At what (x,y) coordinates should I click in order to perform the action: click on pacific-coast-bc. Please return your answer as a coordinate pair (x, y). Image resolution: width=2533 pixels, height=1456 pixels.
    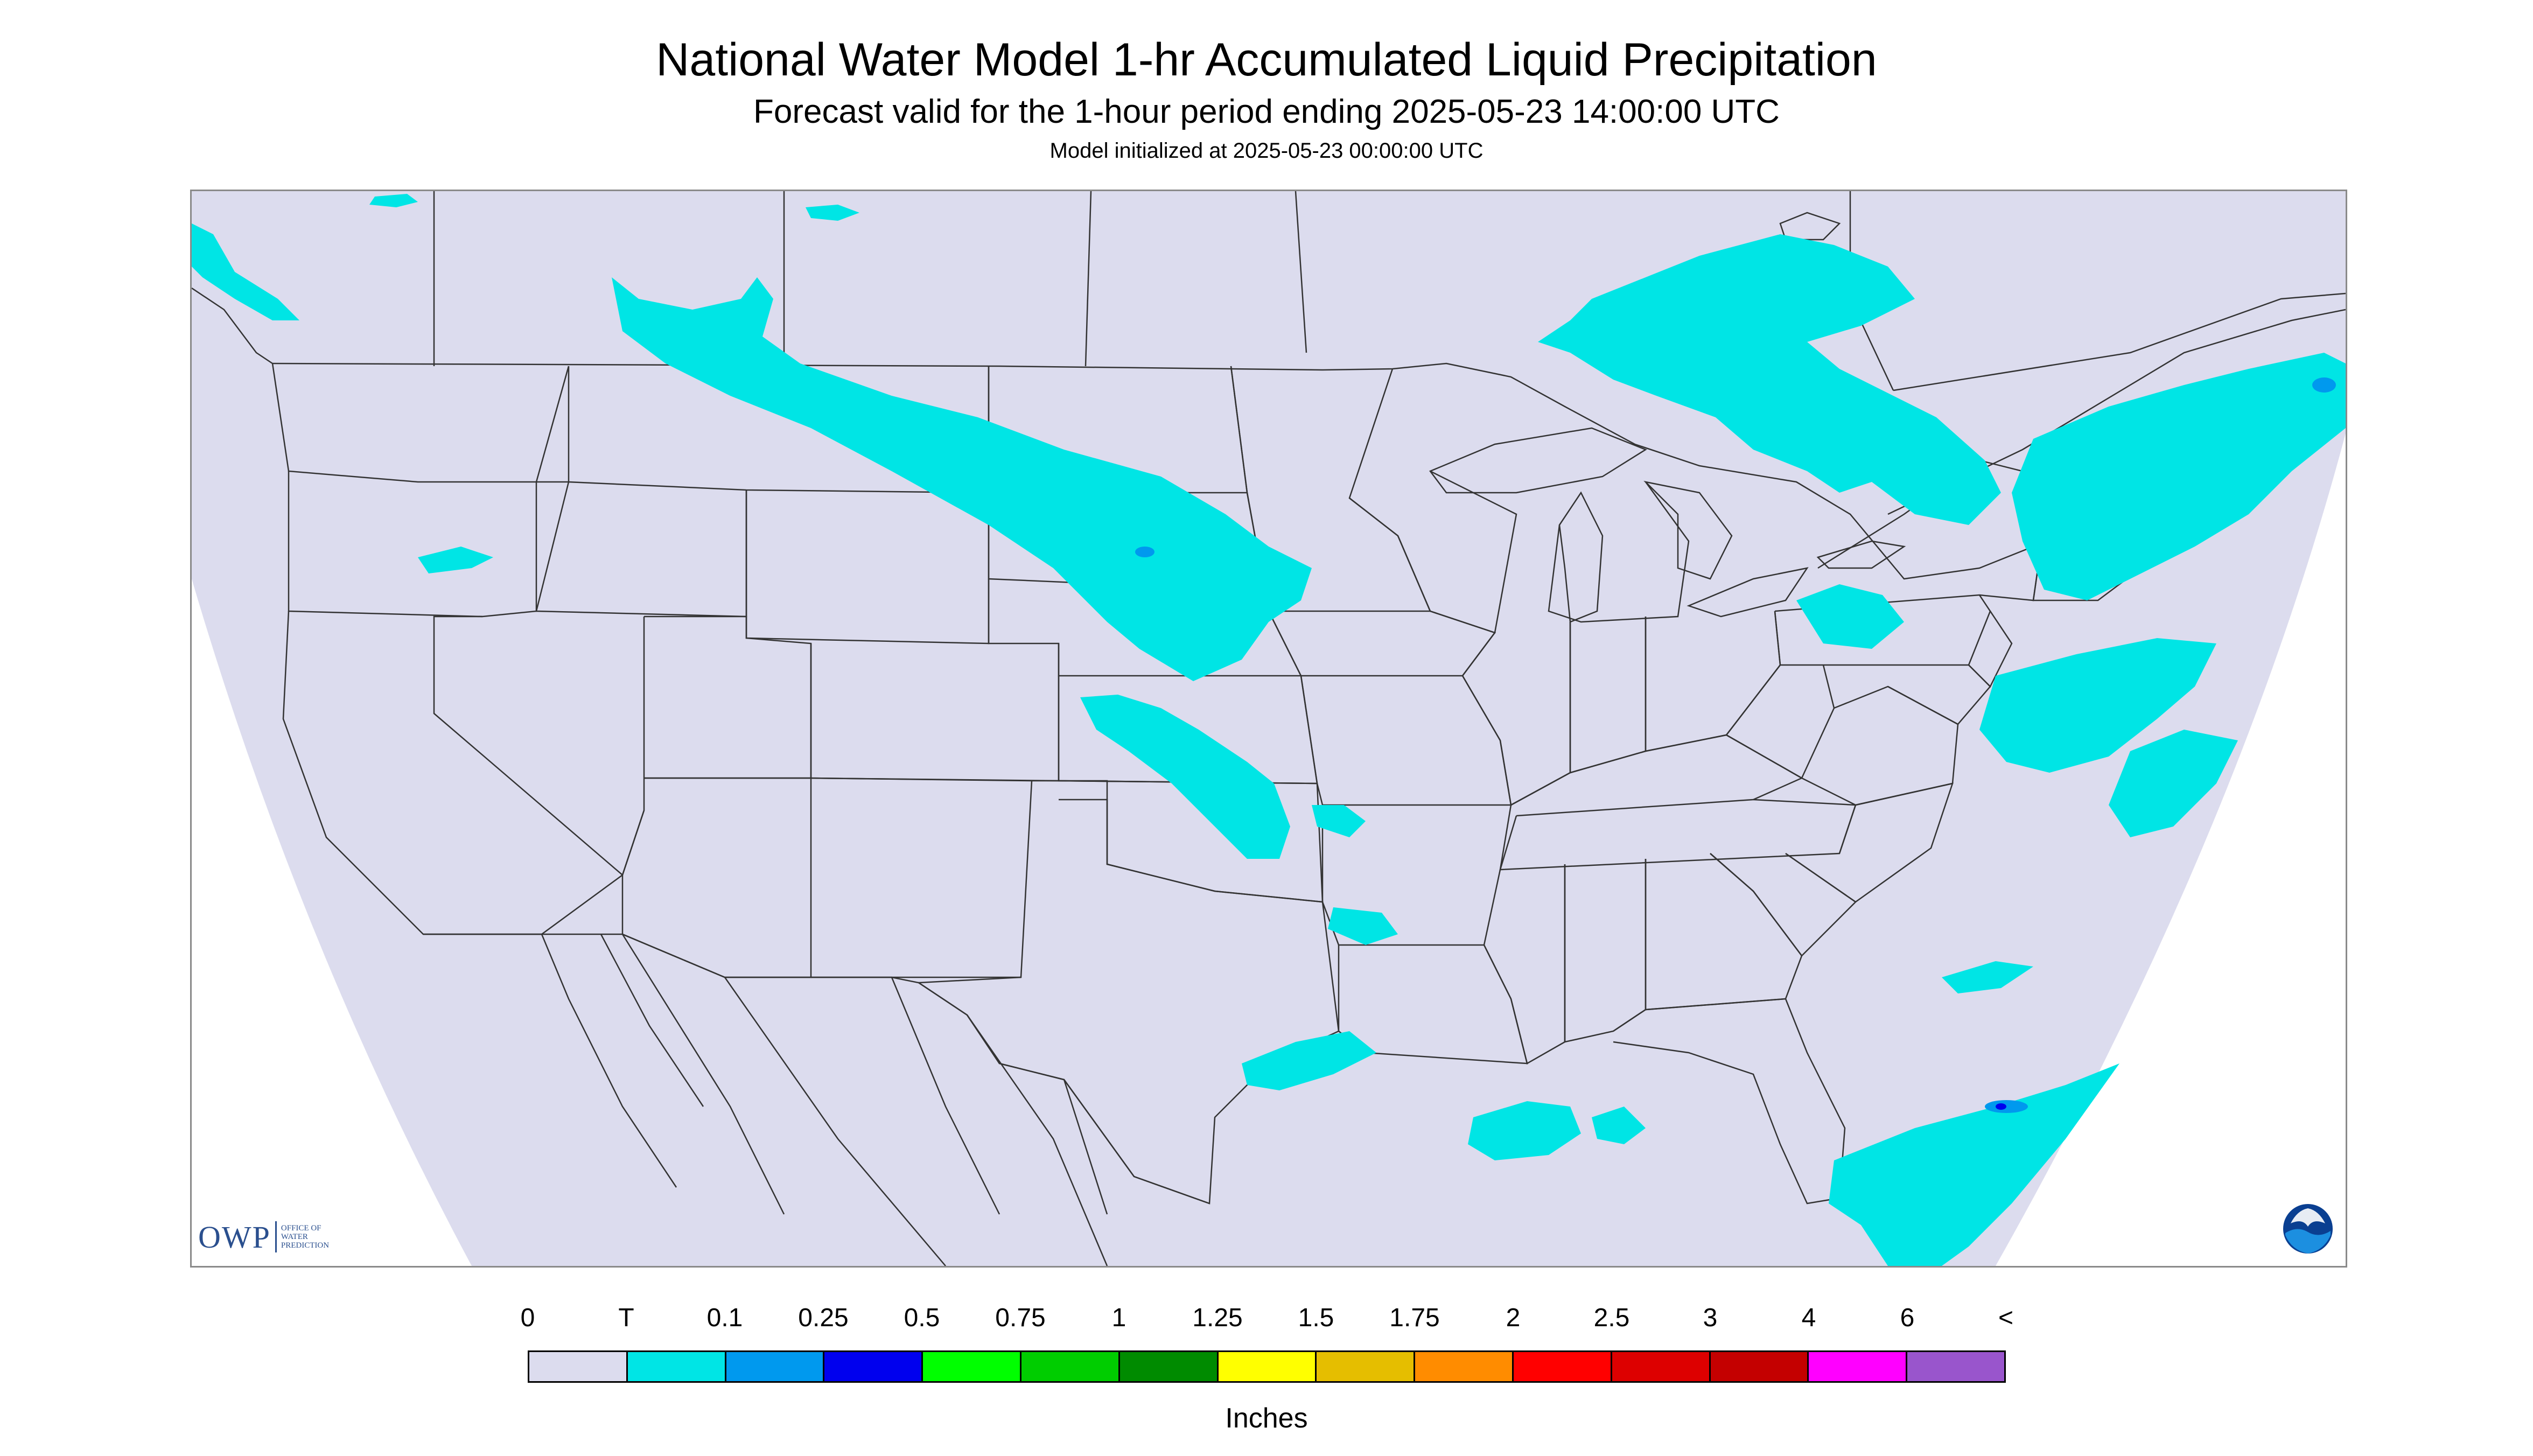
    Looking at the image, I should click on (233, 326).